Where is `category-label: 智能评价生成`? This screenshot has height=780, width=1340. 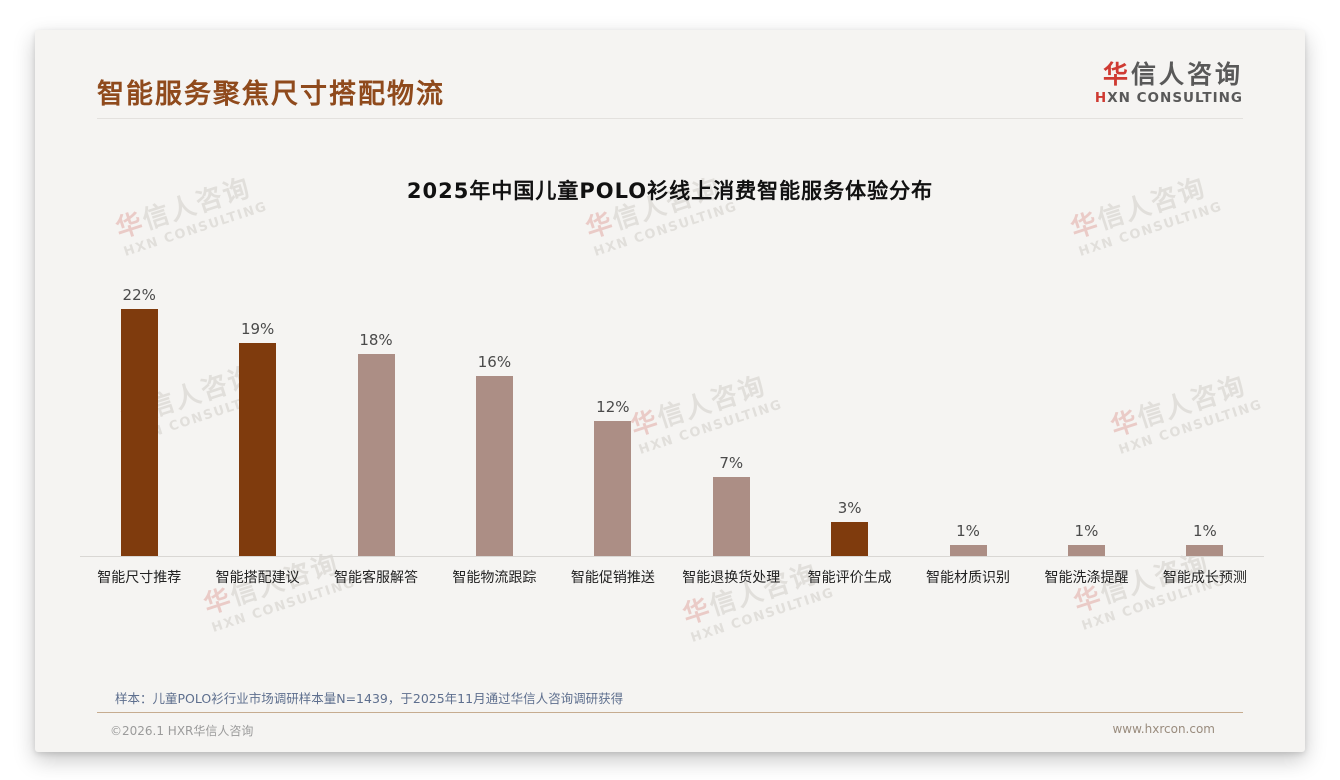
category-label: 智能评价生成 is located at coordinates (849, 578).